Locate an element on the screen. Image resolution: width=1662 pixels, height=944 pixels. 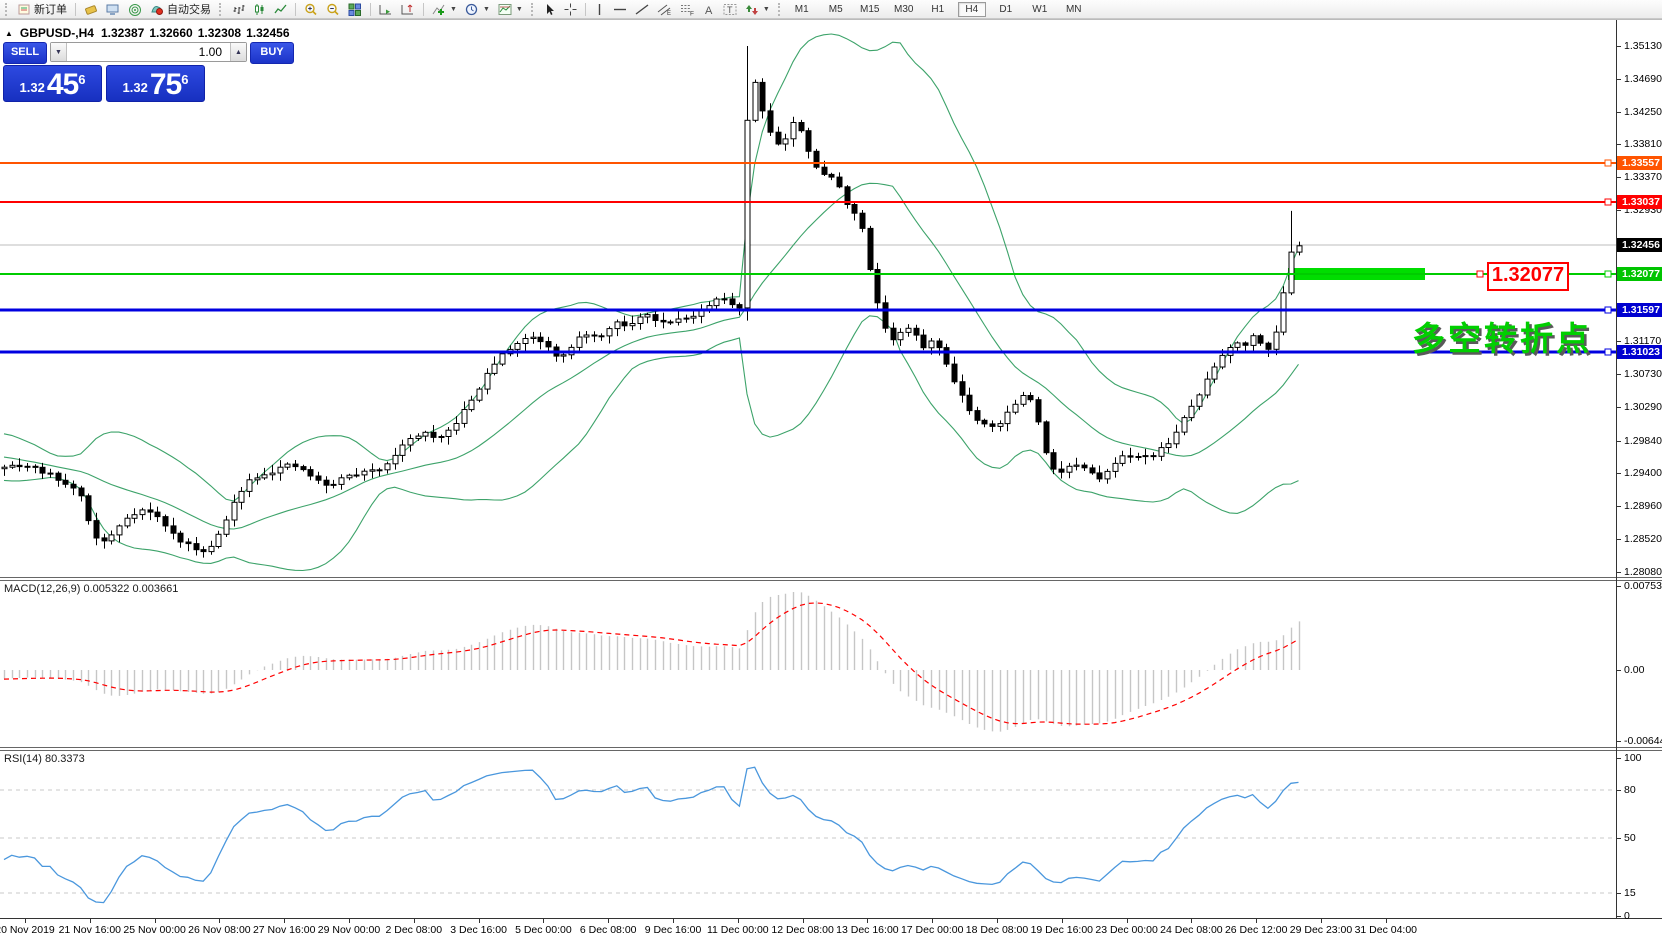
time-tick-label: 19 Dec 16:00 is located at coordinates (1062, 930).